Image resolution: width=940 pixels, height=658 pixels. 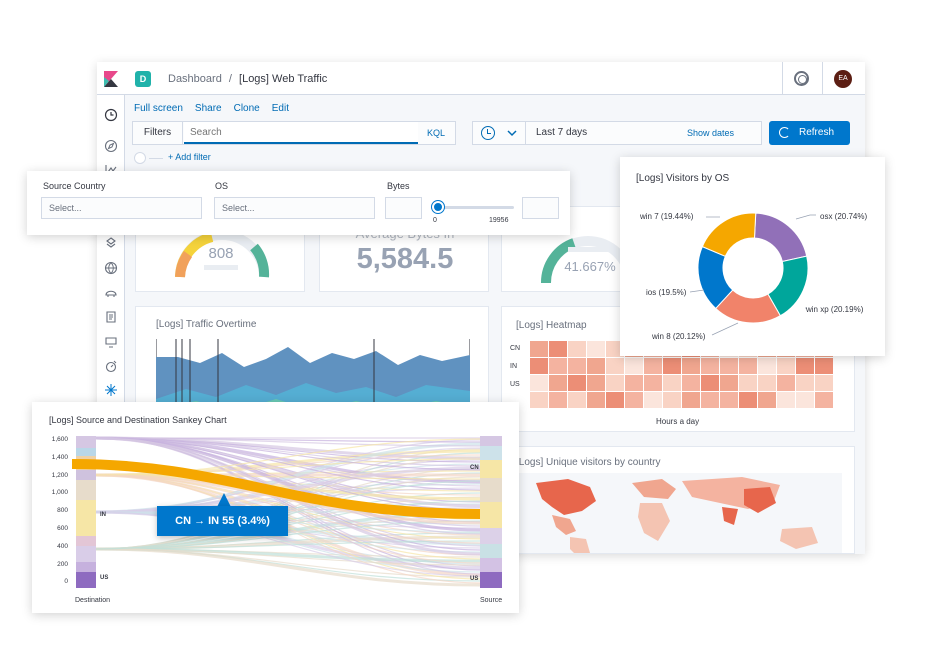 I want to click on breadcrumb-dashboard: Dashboard, so click(x=195, y=79).